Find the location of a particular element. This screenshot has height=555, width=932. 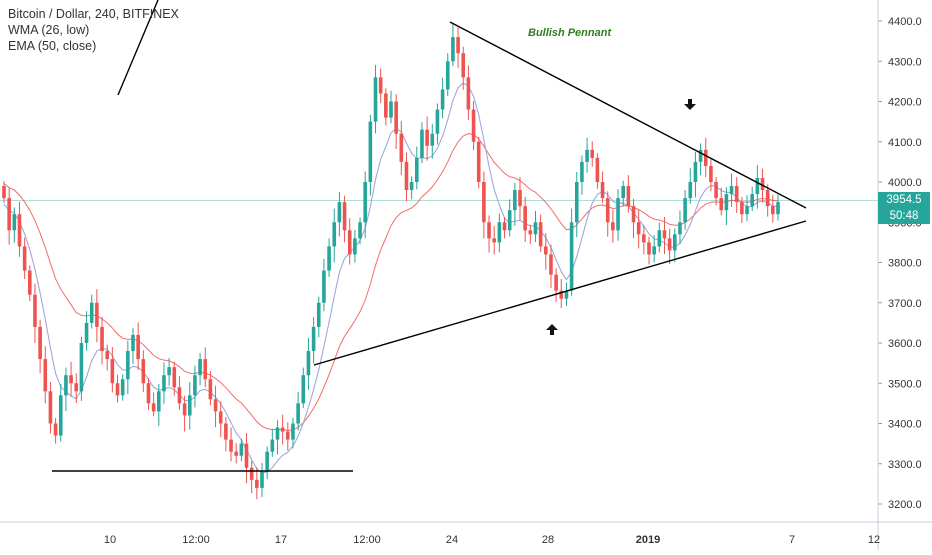

up-arrow-icon is located at coordinates (552, 329).